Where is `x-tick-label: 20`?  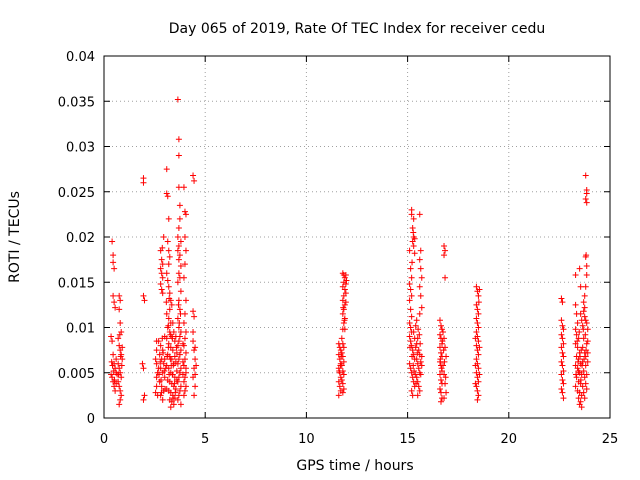 x-tick-label: 20 is located at coordinates (509, 439).